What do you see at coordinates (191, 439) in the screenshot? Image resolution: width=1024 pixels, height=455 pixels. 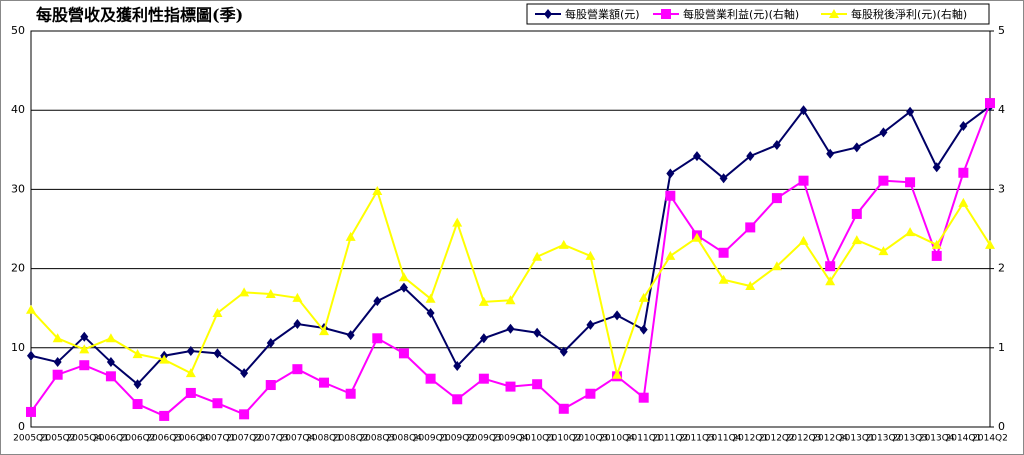 I see `x-tick-label: 2006Q4` at bounding box center [191, 439].